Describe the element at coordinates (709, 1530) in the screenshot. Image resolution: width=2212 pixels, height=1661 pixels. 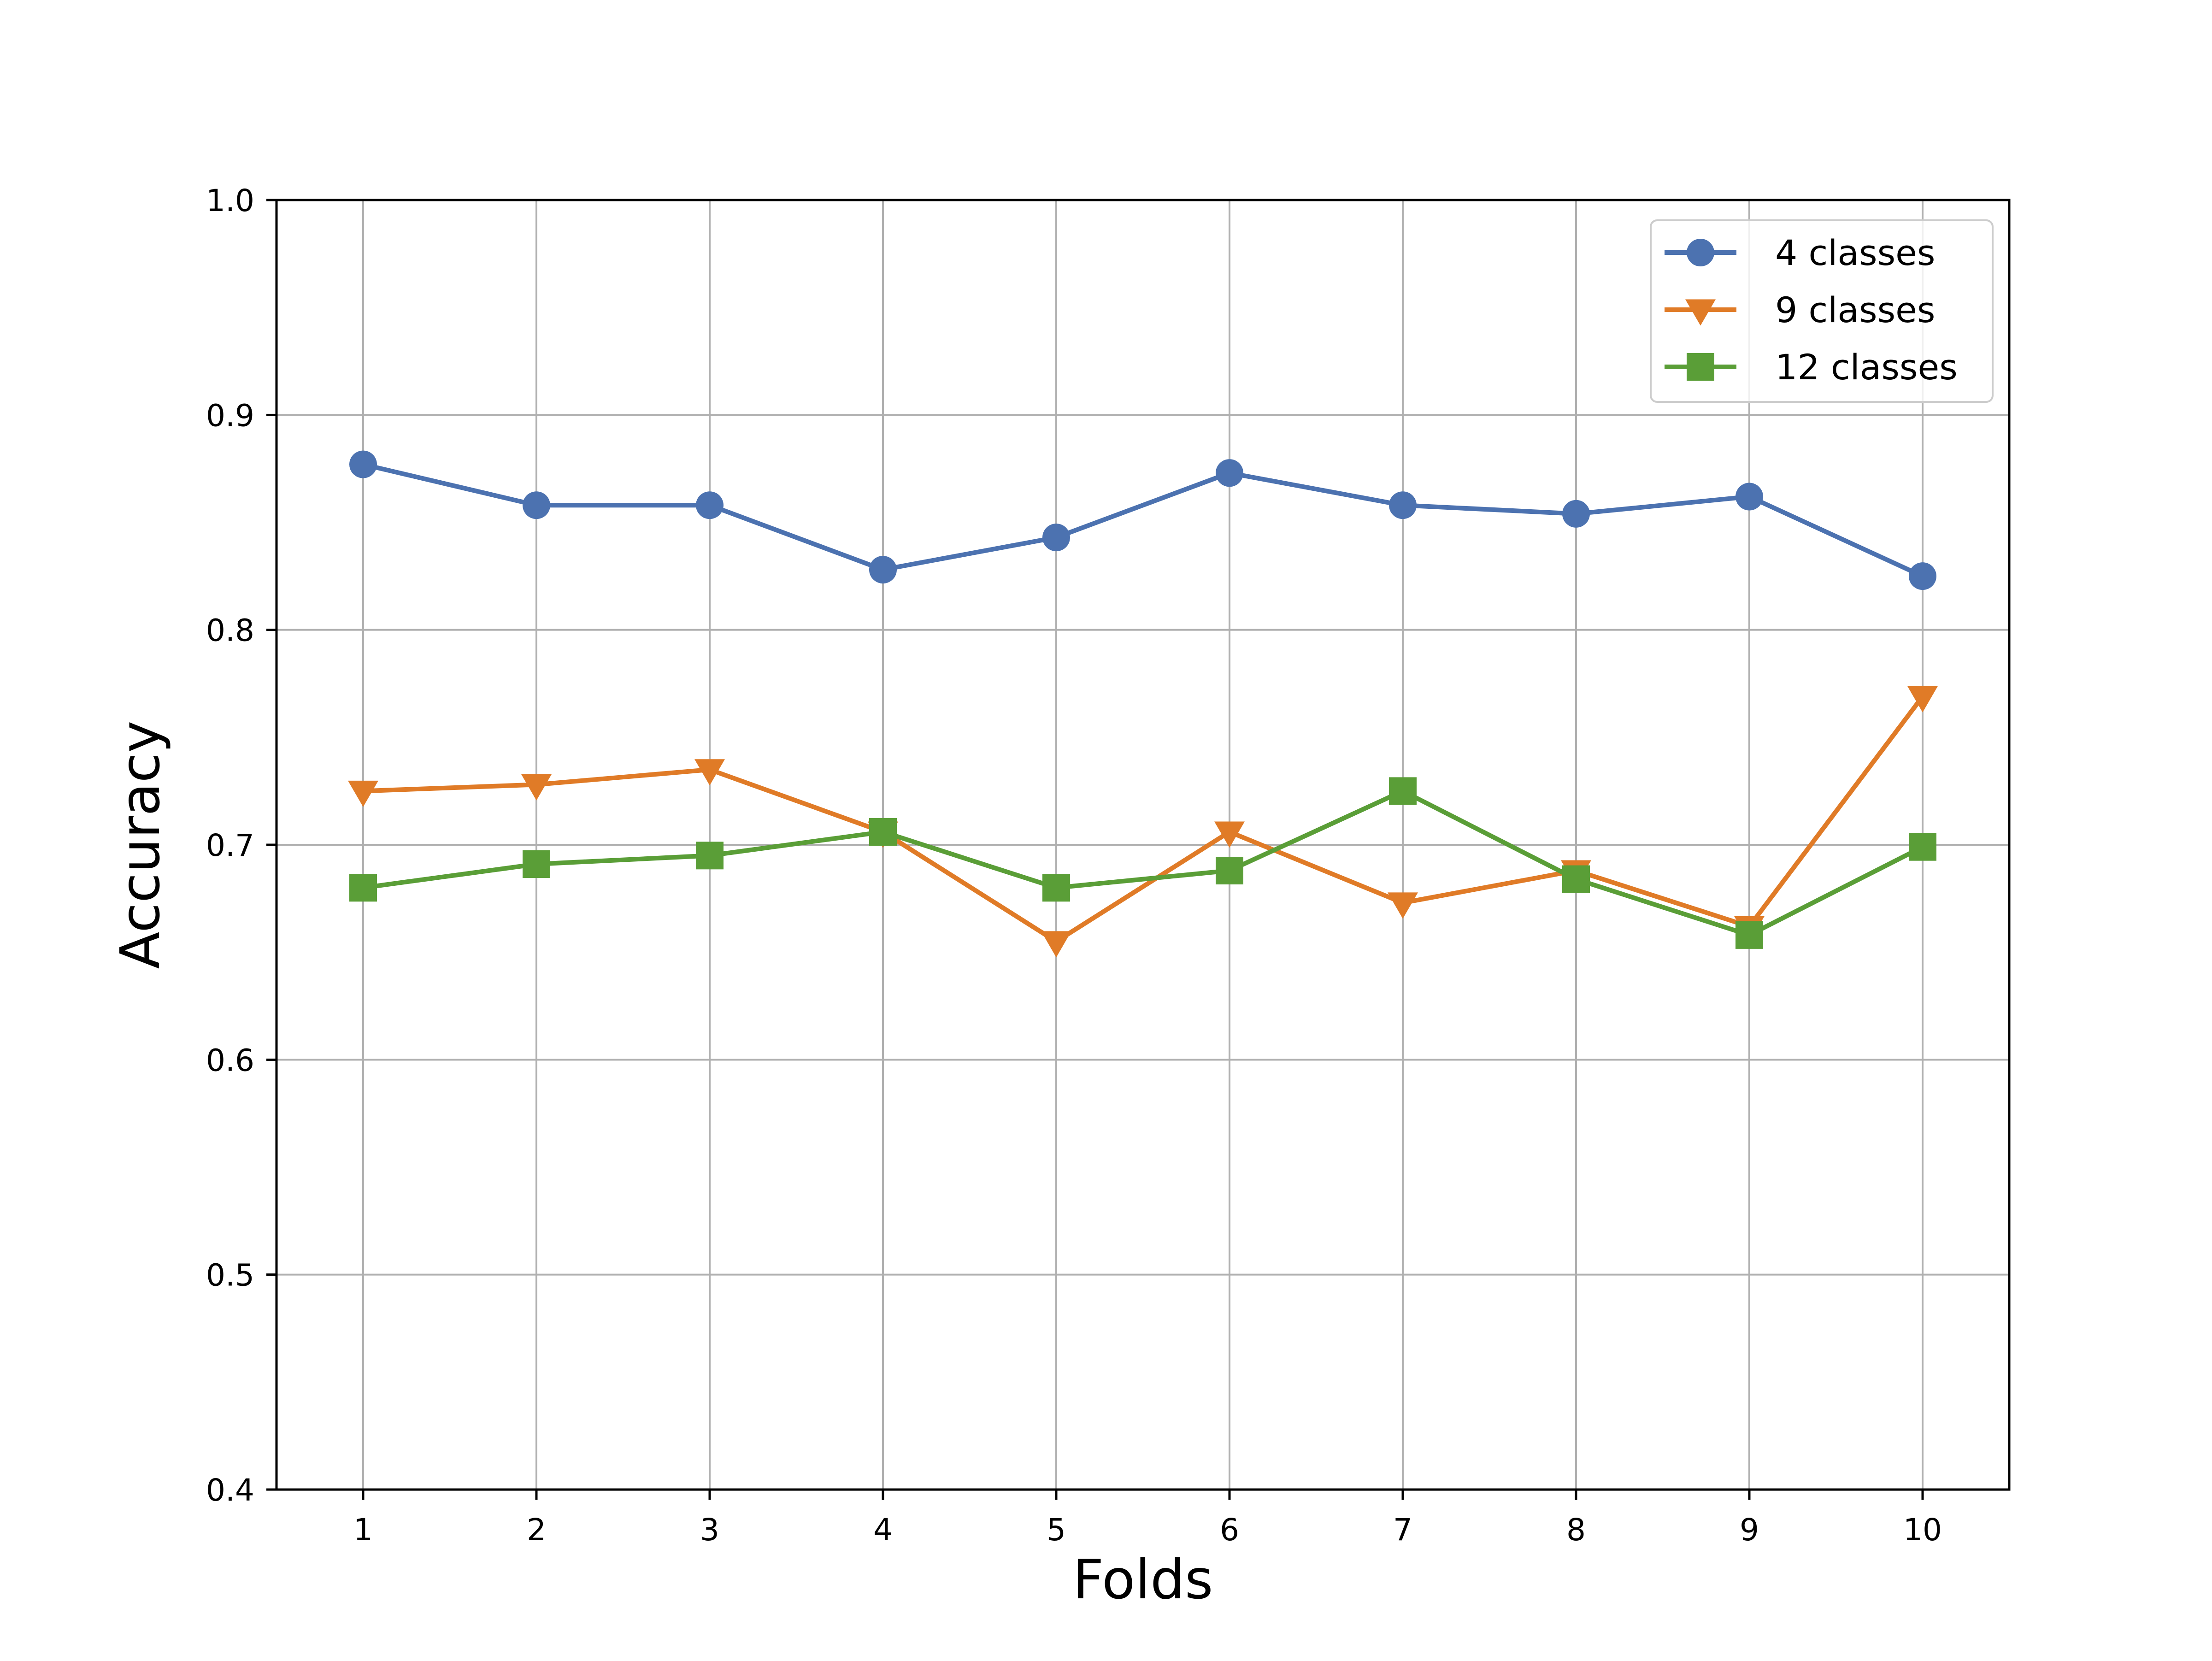
I see `x-tick-label: 3` at that location.